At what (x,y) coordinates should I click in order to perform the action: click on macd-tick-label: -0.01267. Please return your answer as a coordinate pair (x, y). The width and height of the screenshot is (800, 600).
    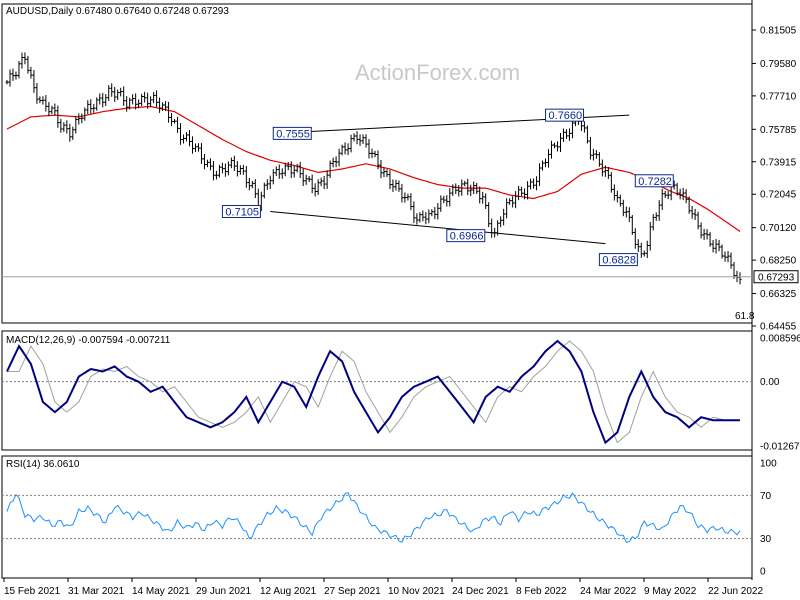
    Looking at the image, I should click on (780, 447).